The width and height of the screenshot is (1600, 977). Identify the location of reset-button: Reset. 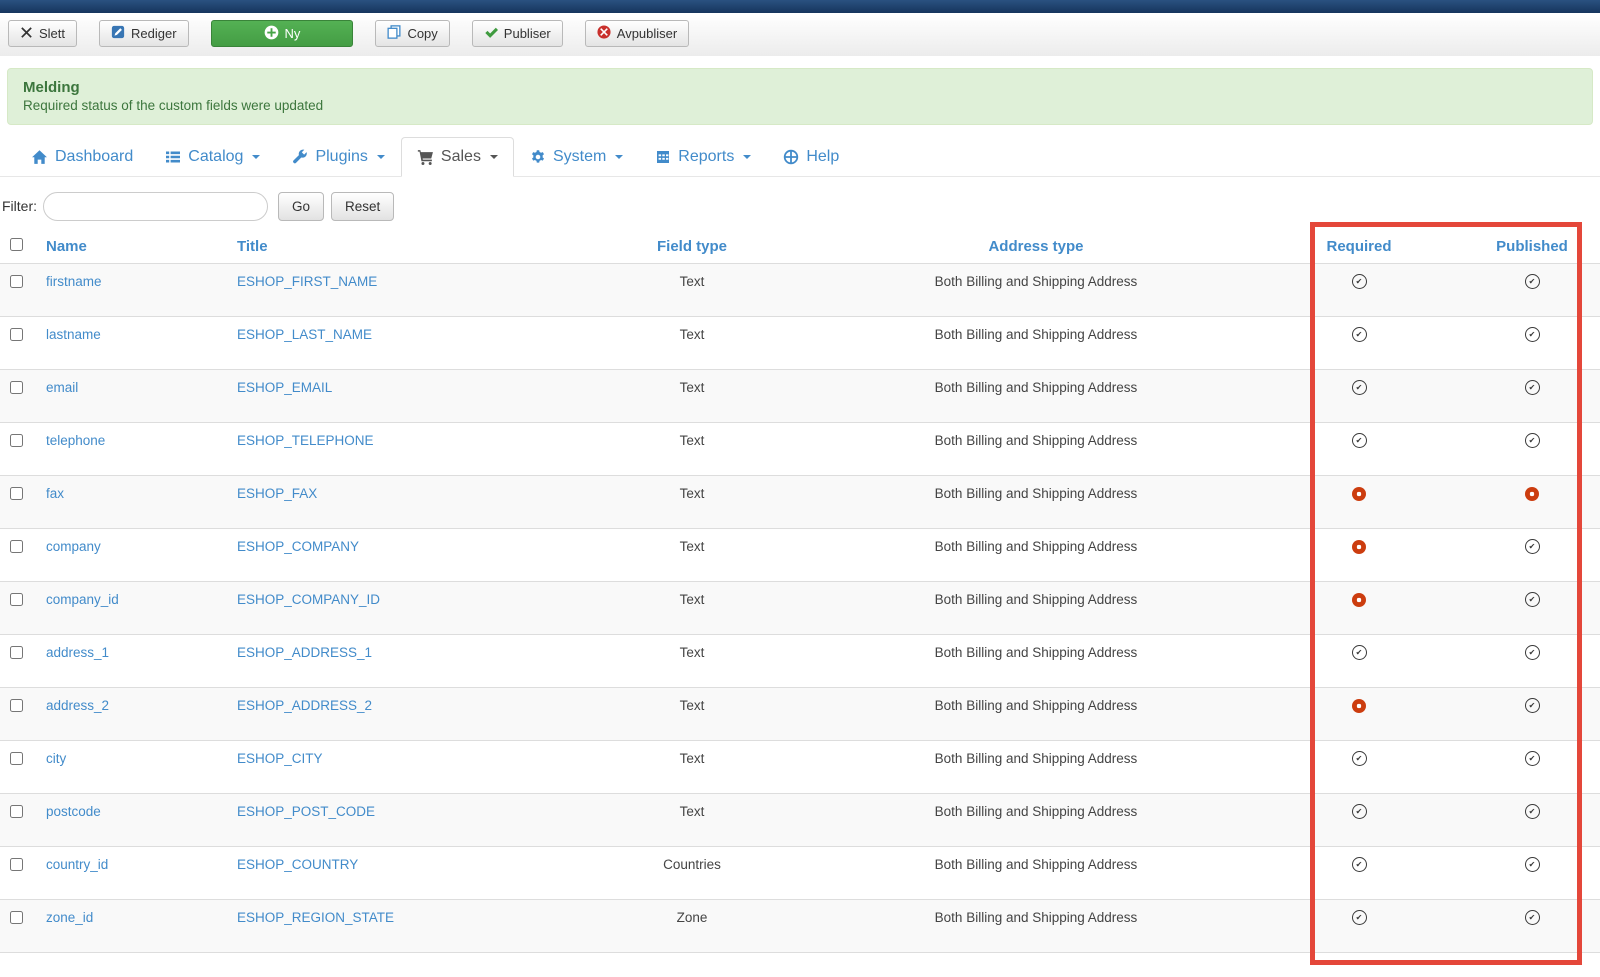
(363, 206).